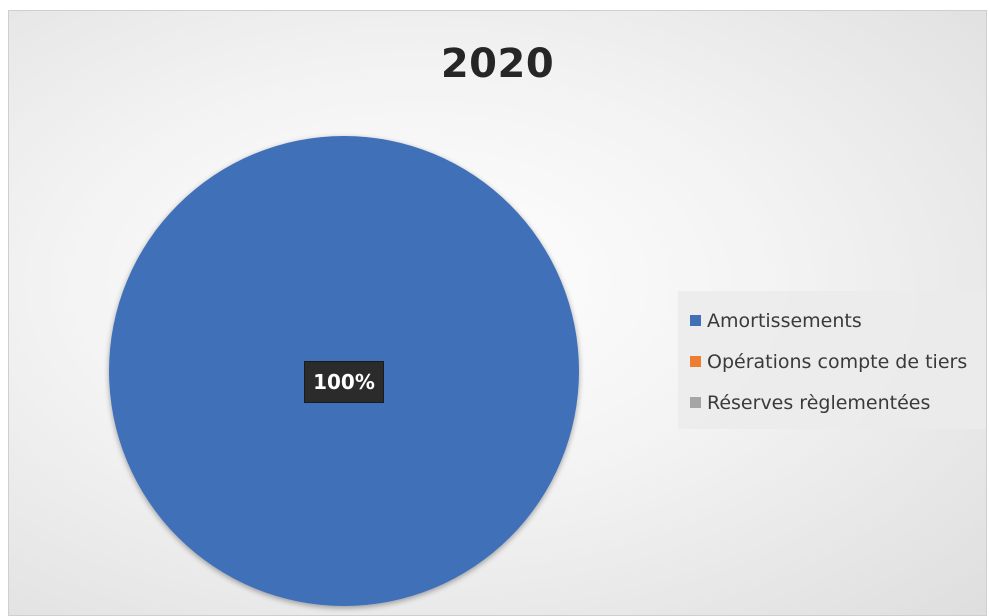 The height and width of the screenshot is (616, 989). What do you see at coordinates (784, 320) in the screenshot?
I see `legend-label-amortissements: Amortissements` at bounding box center [784, 320].